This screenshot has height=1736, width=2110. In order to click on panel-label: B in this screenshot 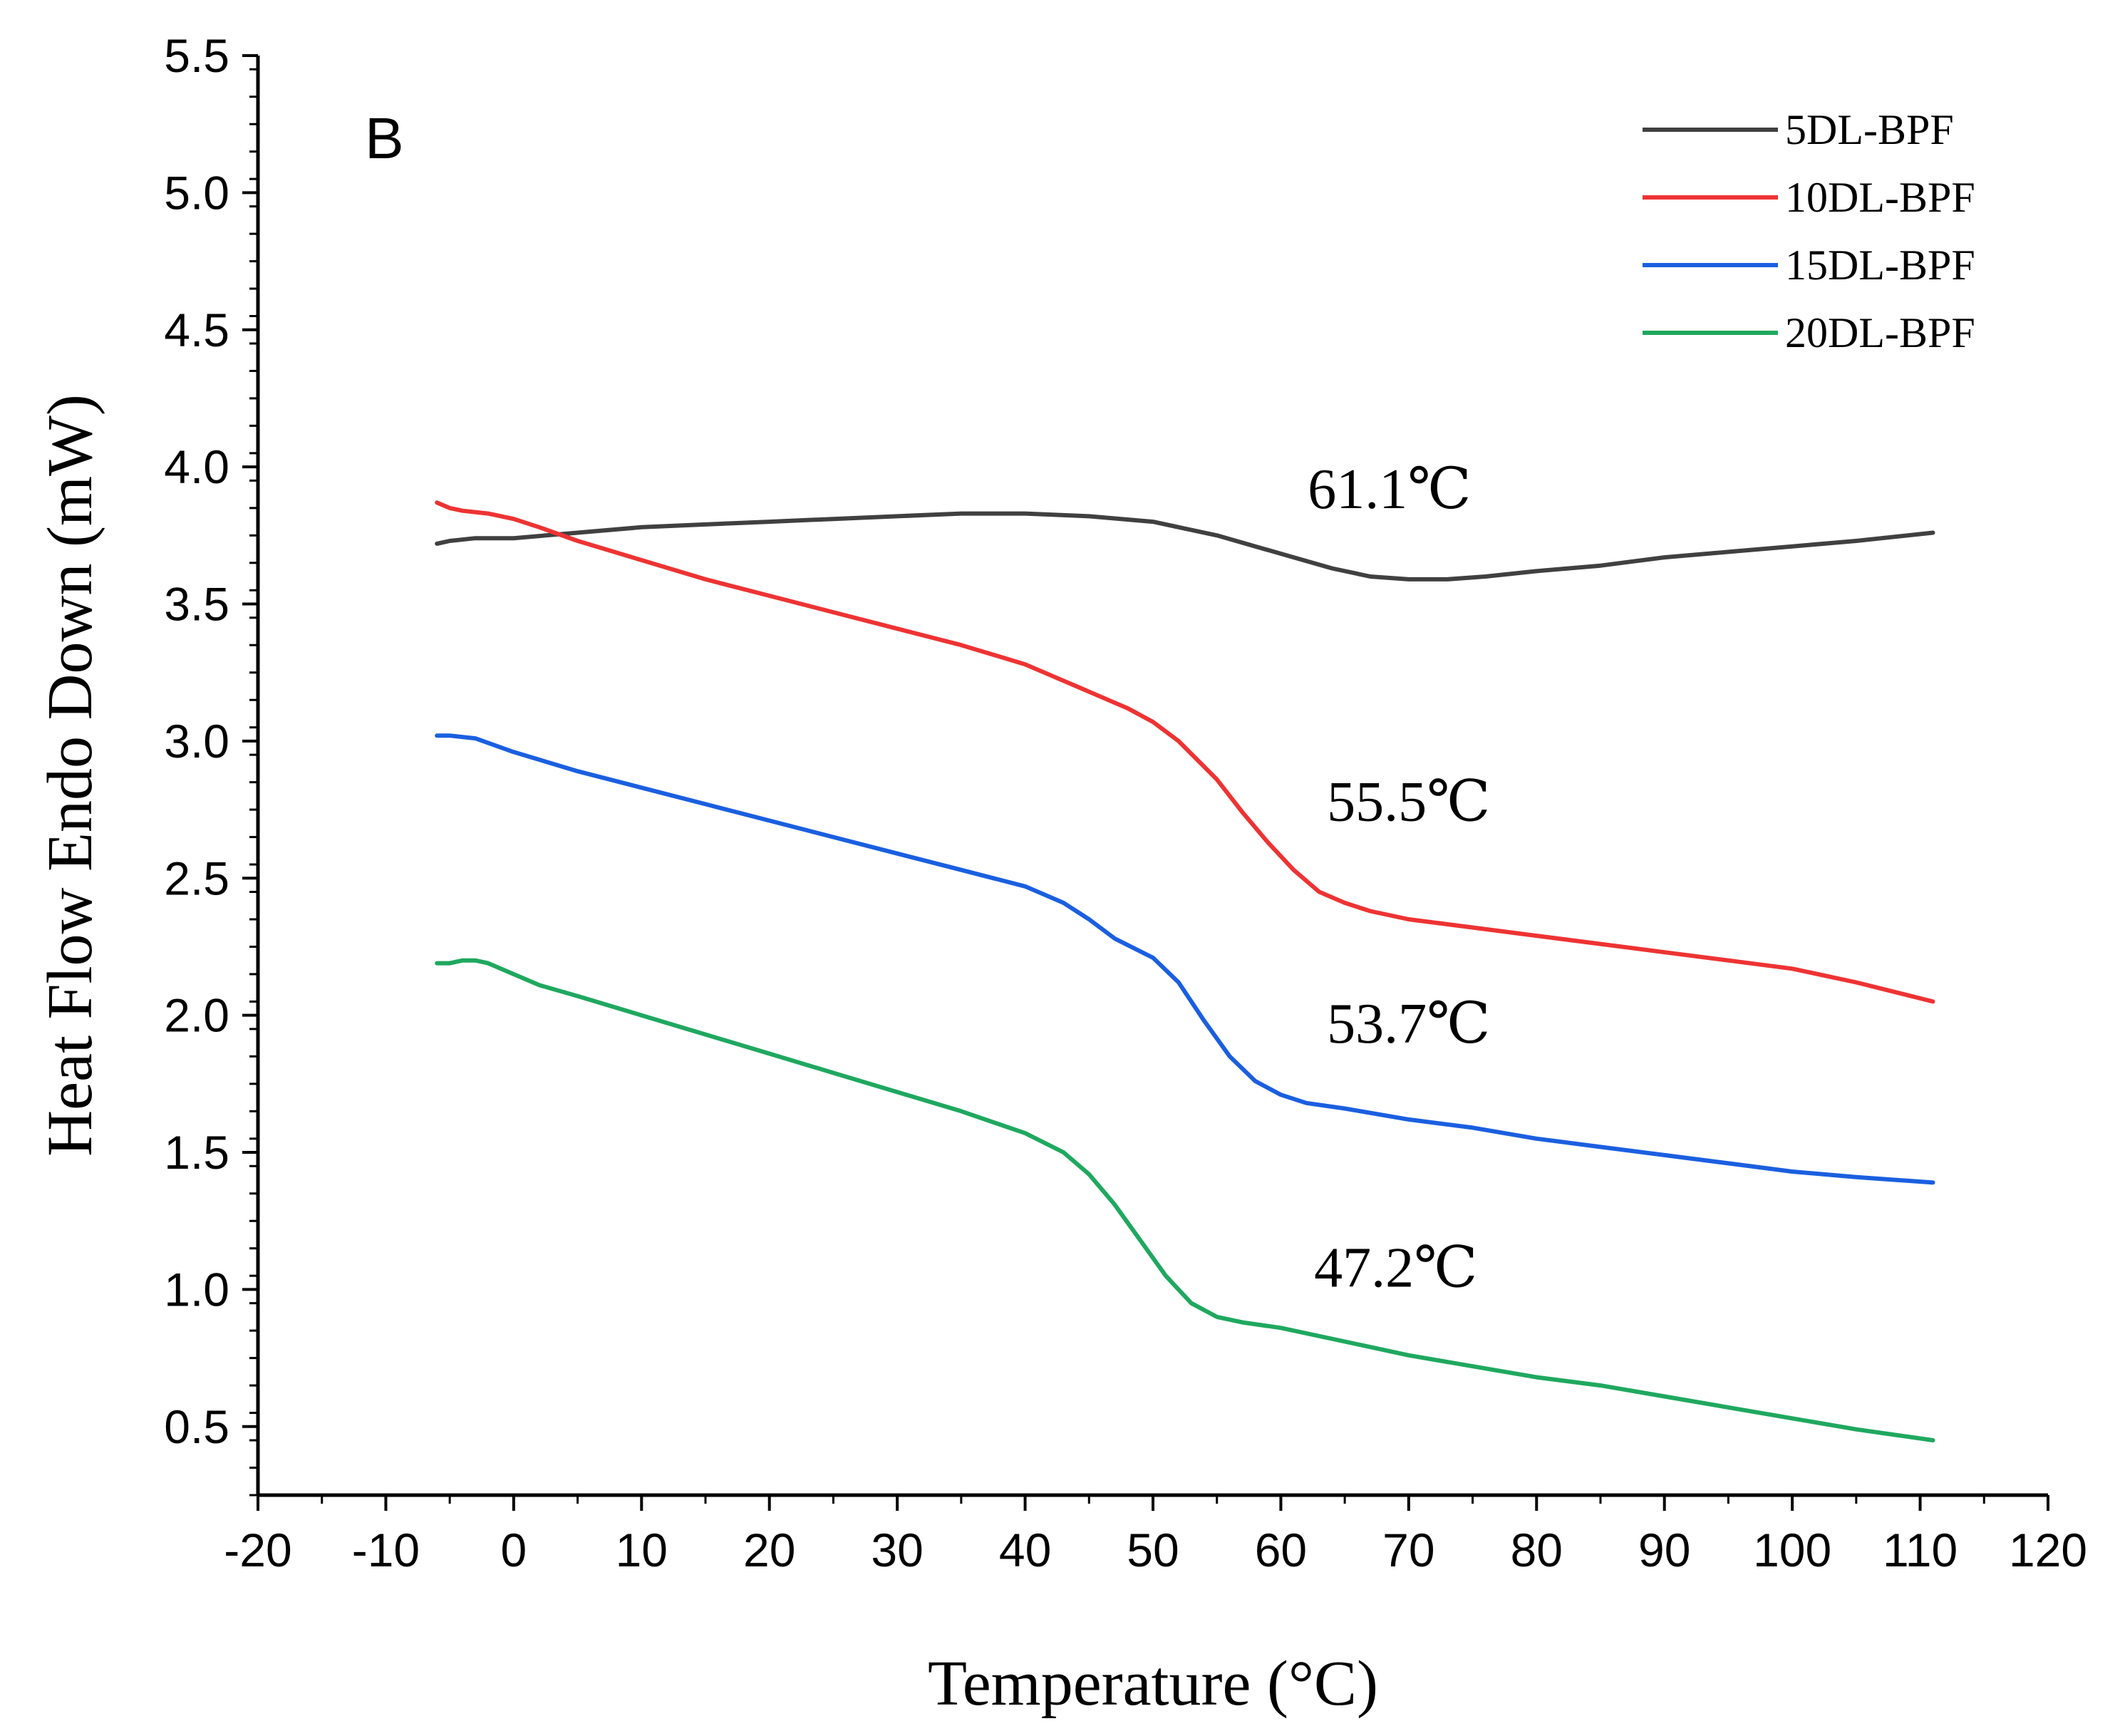, I will do `click(384, 139)`.